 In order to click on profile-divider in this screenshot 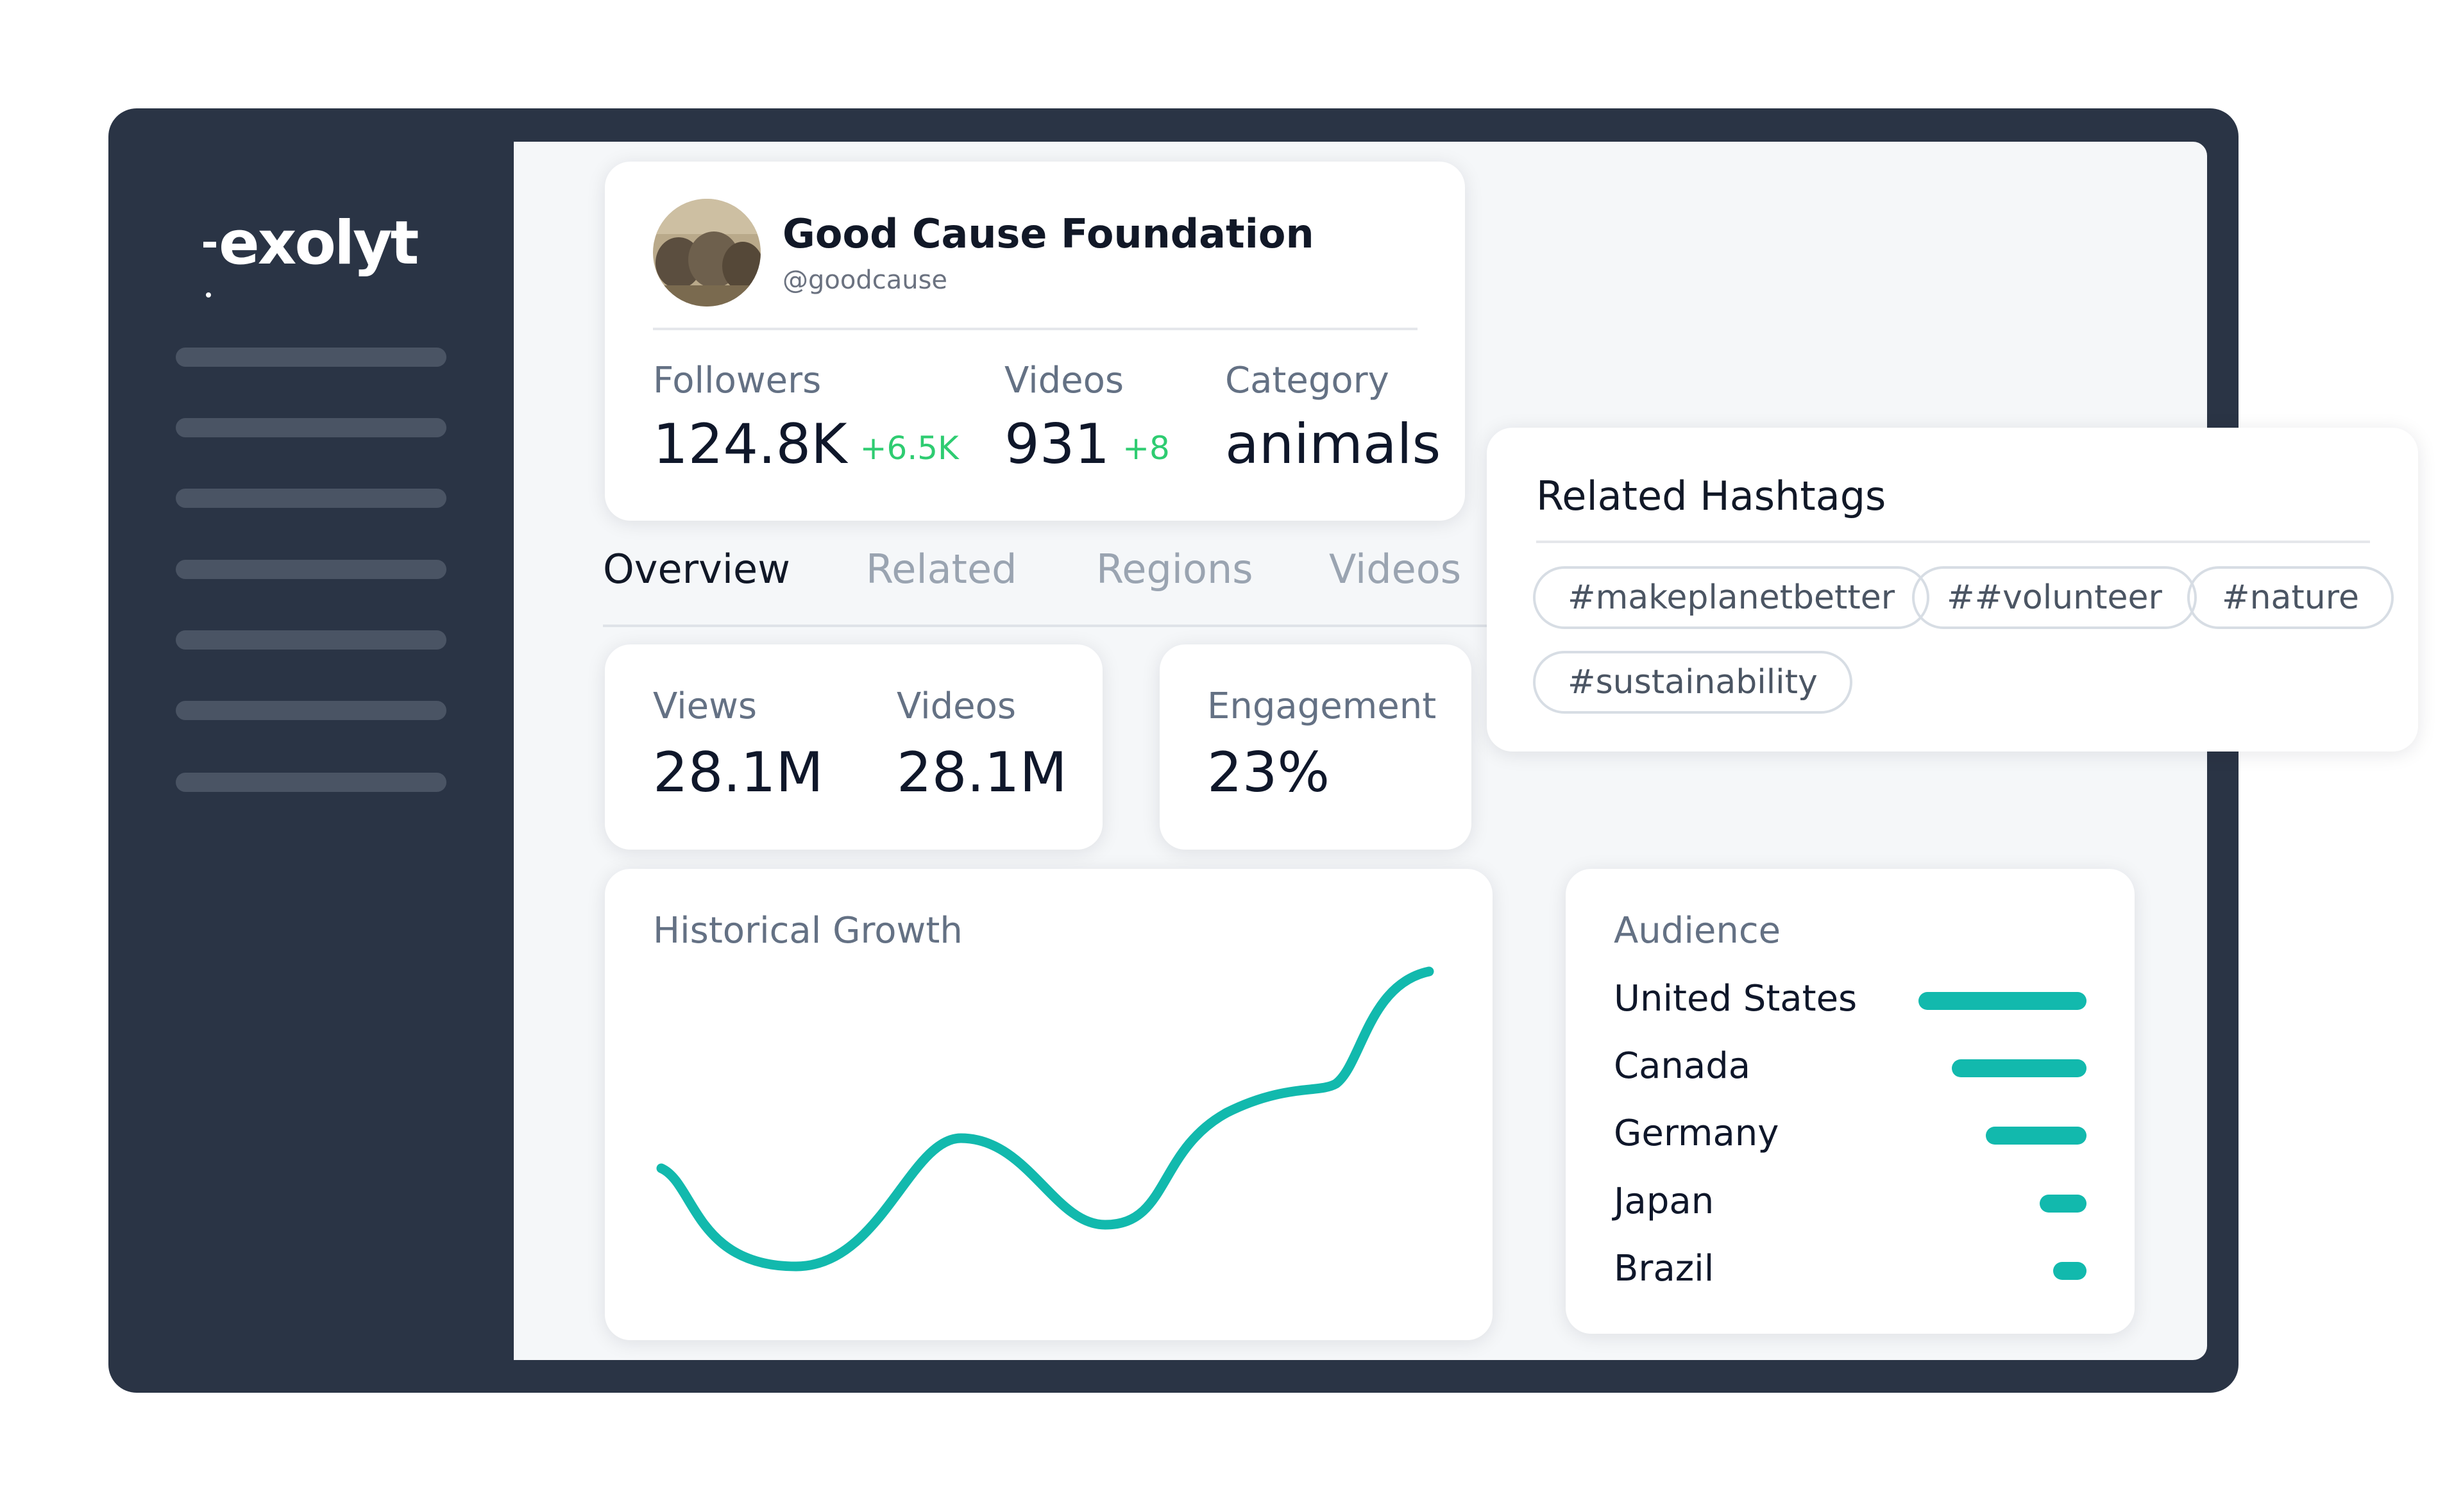, I will do `click(1035, 329)`.